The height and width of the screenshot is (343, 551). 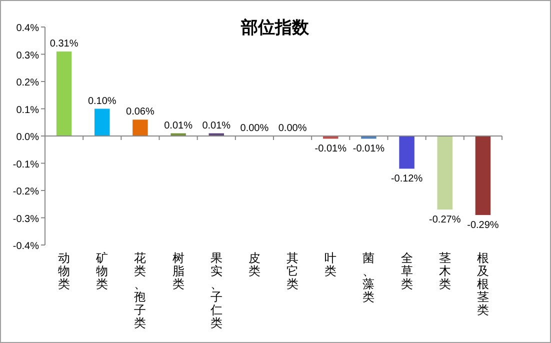 What do you see at coordinates (64, 271) in the screenshot?
I see `x-tick-label: 动物类` at bounding box center [64, 271].